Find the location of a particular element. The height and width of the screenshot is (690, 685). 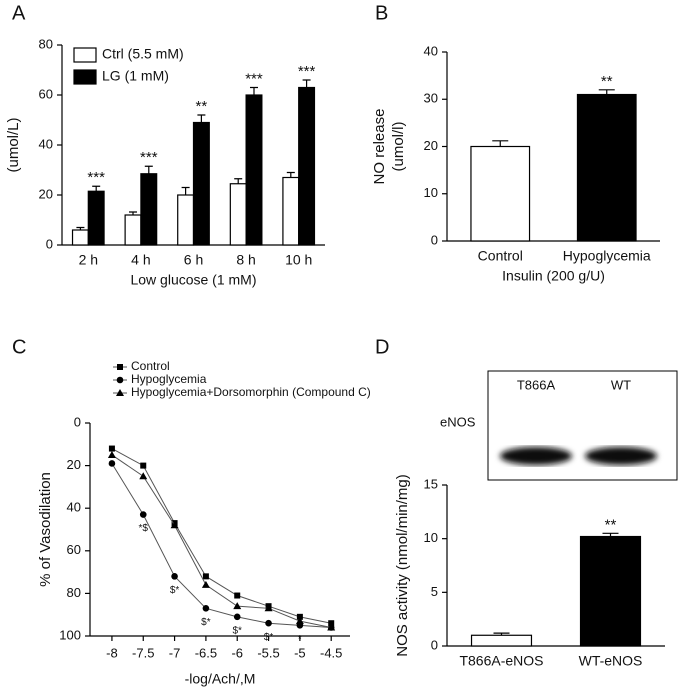

x-tick-label: -7.5 is located at coordinates (143, 652).